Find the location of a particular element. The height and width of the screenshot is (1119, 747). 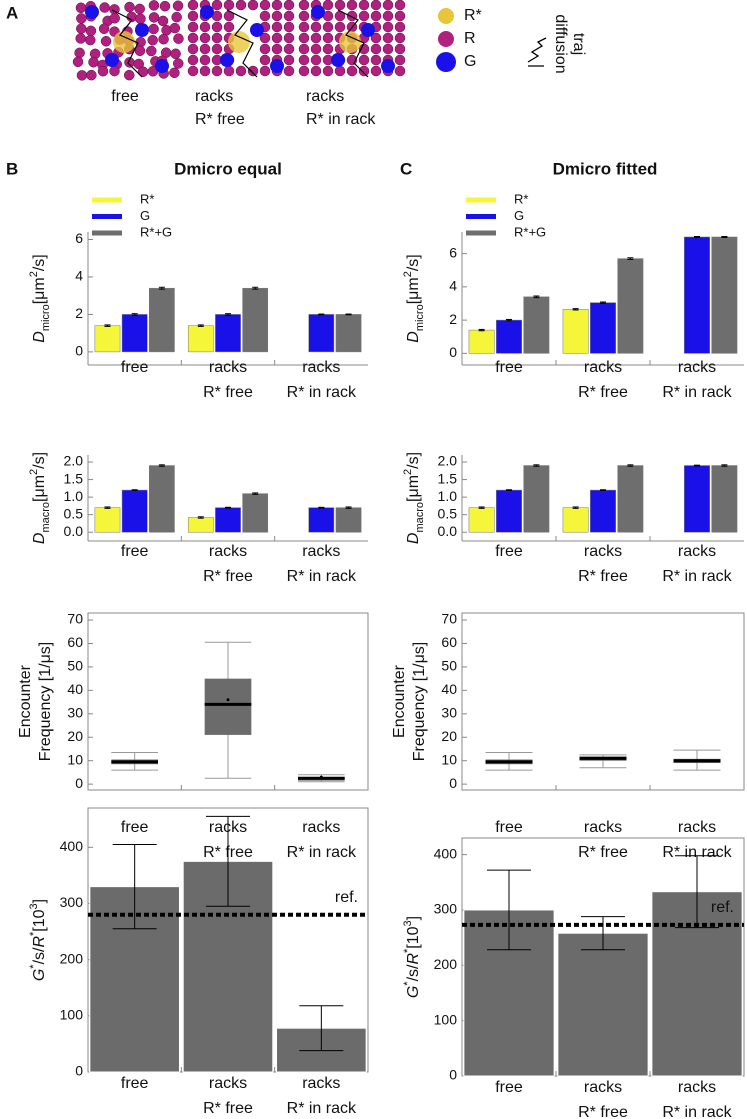

panel-title: Dmicro fitted is located at coordinates (605, 168).